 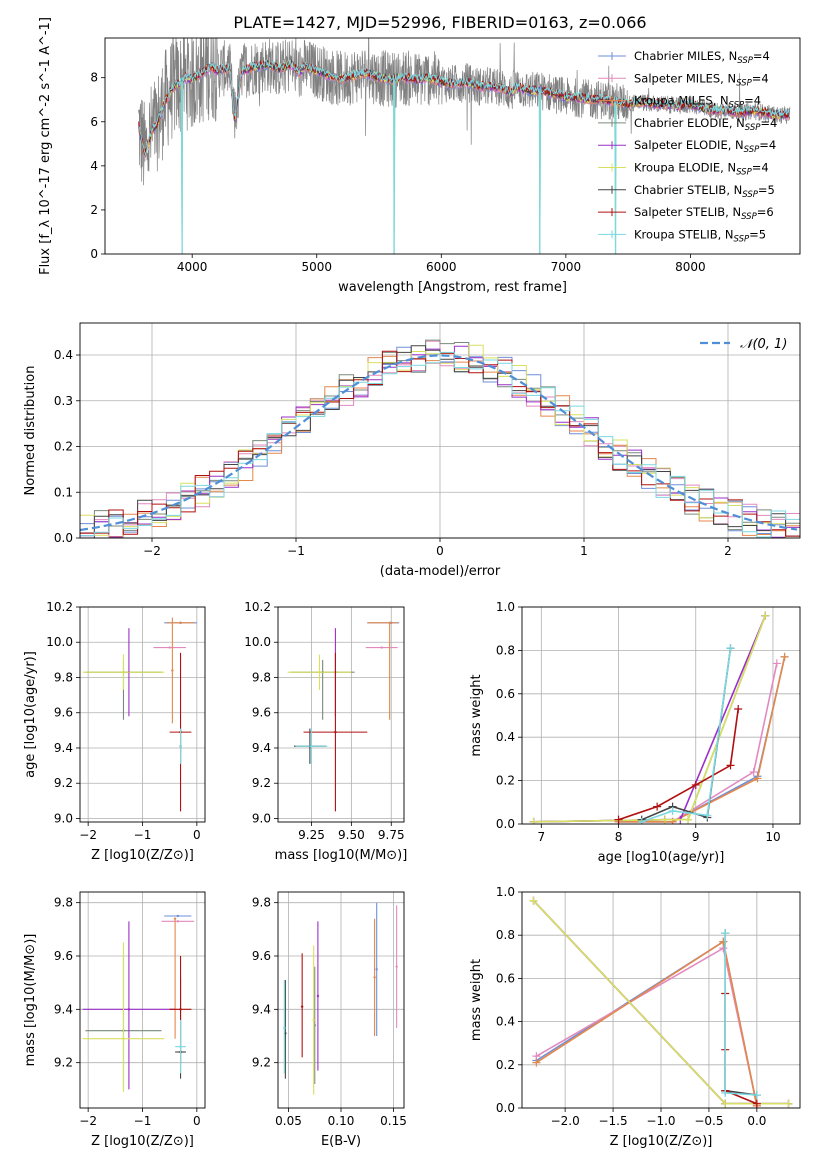 I want to click on mass_vs_ebv-point-salpeter_stelib, so click(x=302, y=1005).